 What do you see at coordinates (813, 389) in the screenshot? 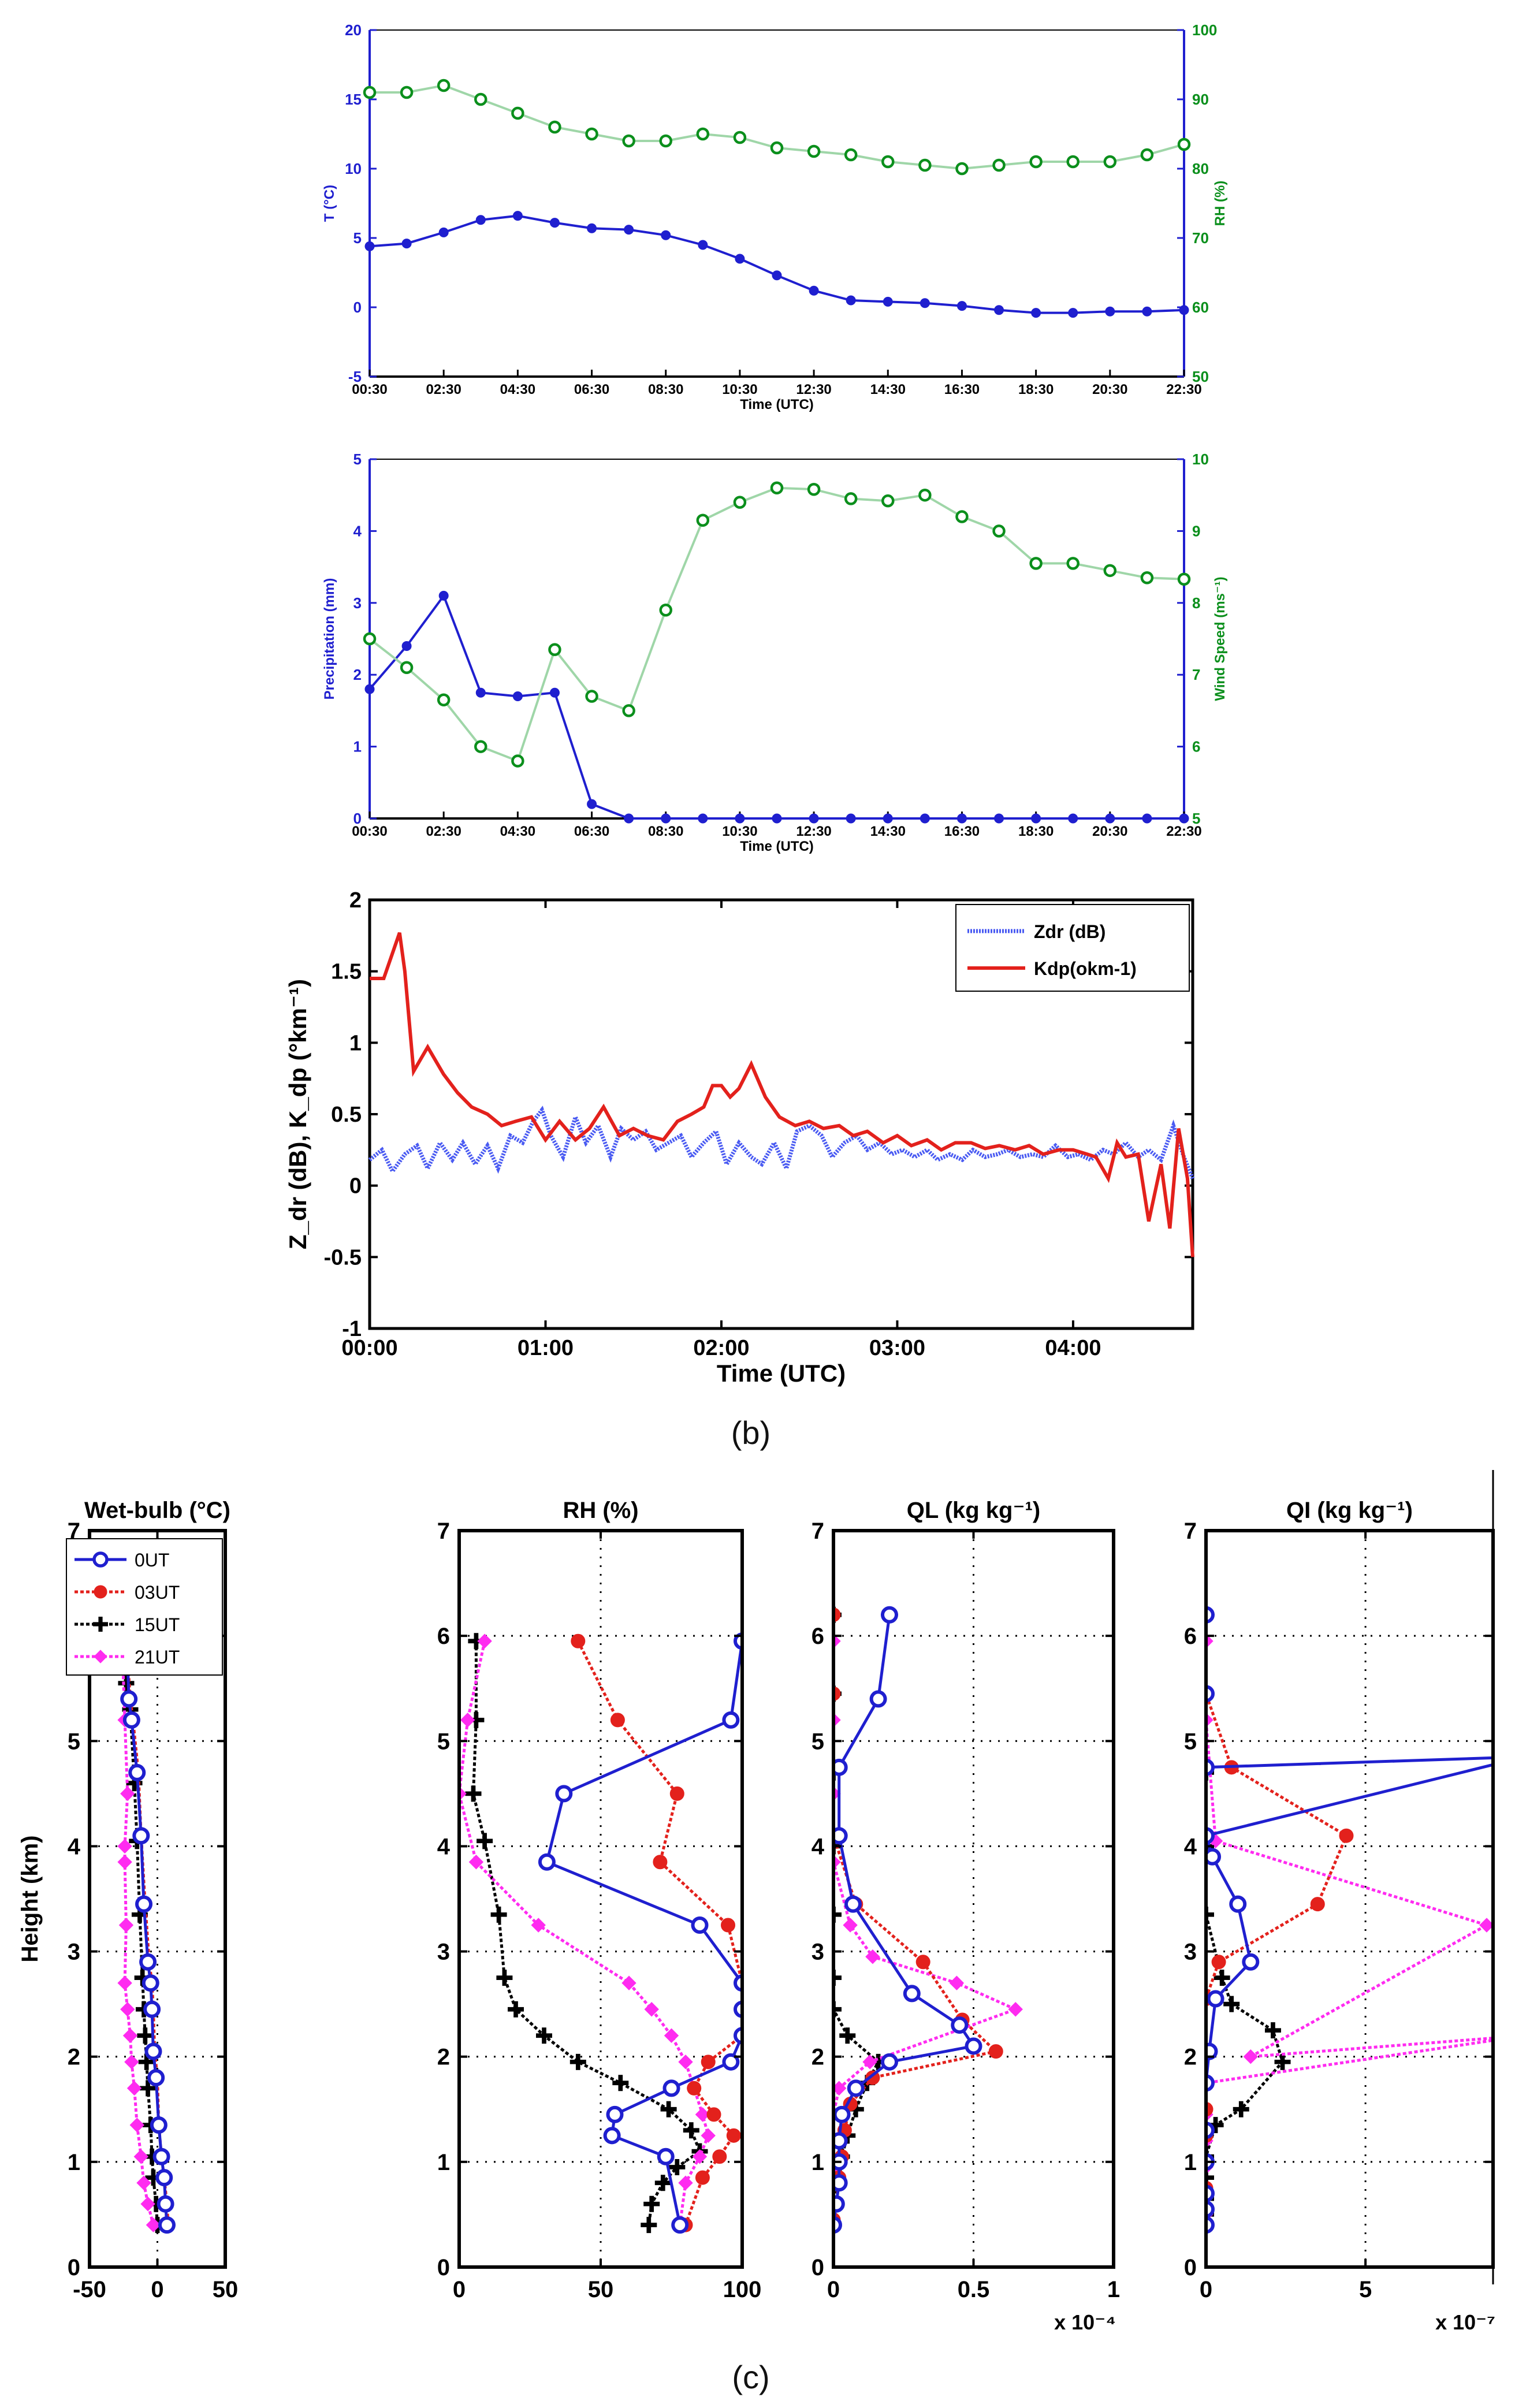
I see `temp-rh-x-tick-label: 12:30` at bounding box center [813, 389].